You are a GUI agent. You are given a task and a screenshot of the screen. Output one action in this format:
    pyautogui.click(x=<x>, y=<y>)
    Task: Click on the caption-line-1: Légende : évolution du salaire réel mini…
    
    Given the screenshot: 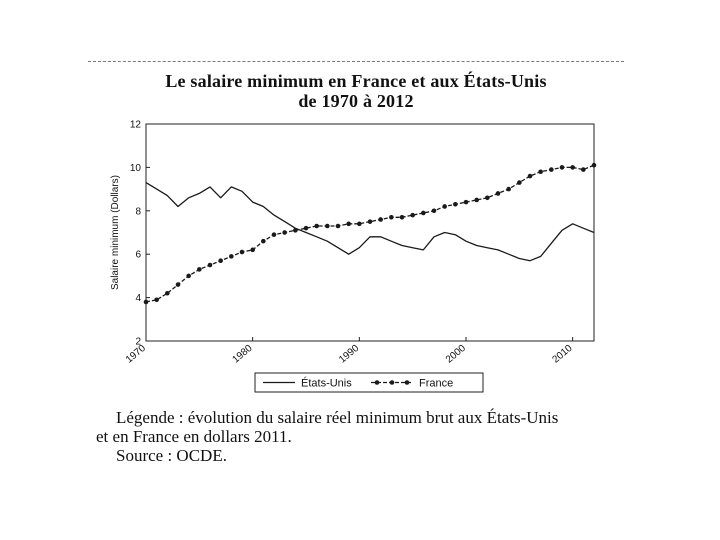 What is the action you would take?
    pyautogui.click(x=337, y=417)
    